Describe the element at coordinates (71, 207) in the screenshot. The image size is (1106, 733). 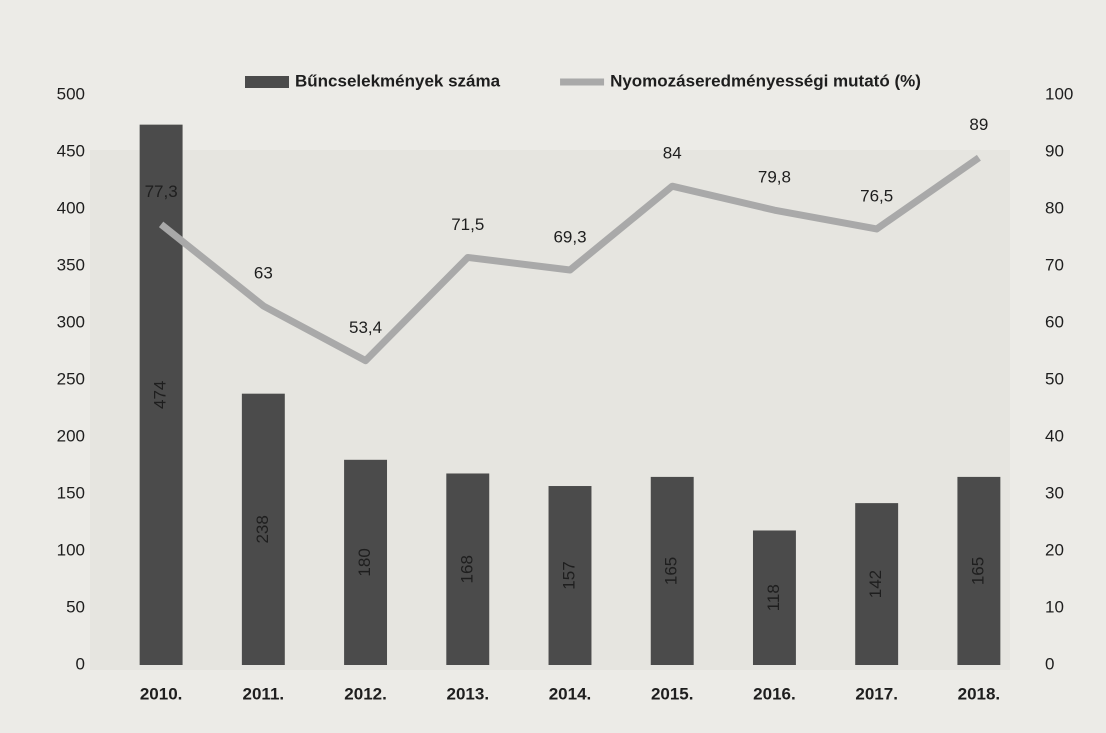
I see `y-tick-label: 400` at that location.